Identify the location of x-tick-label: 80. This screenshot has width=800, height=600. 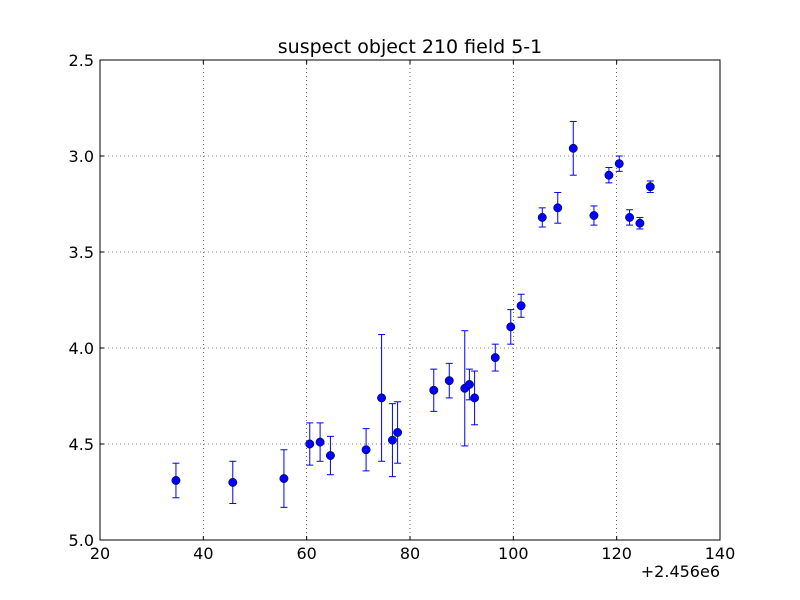
(410, 553).